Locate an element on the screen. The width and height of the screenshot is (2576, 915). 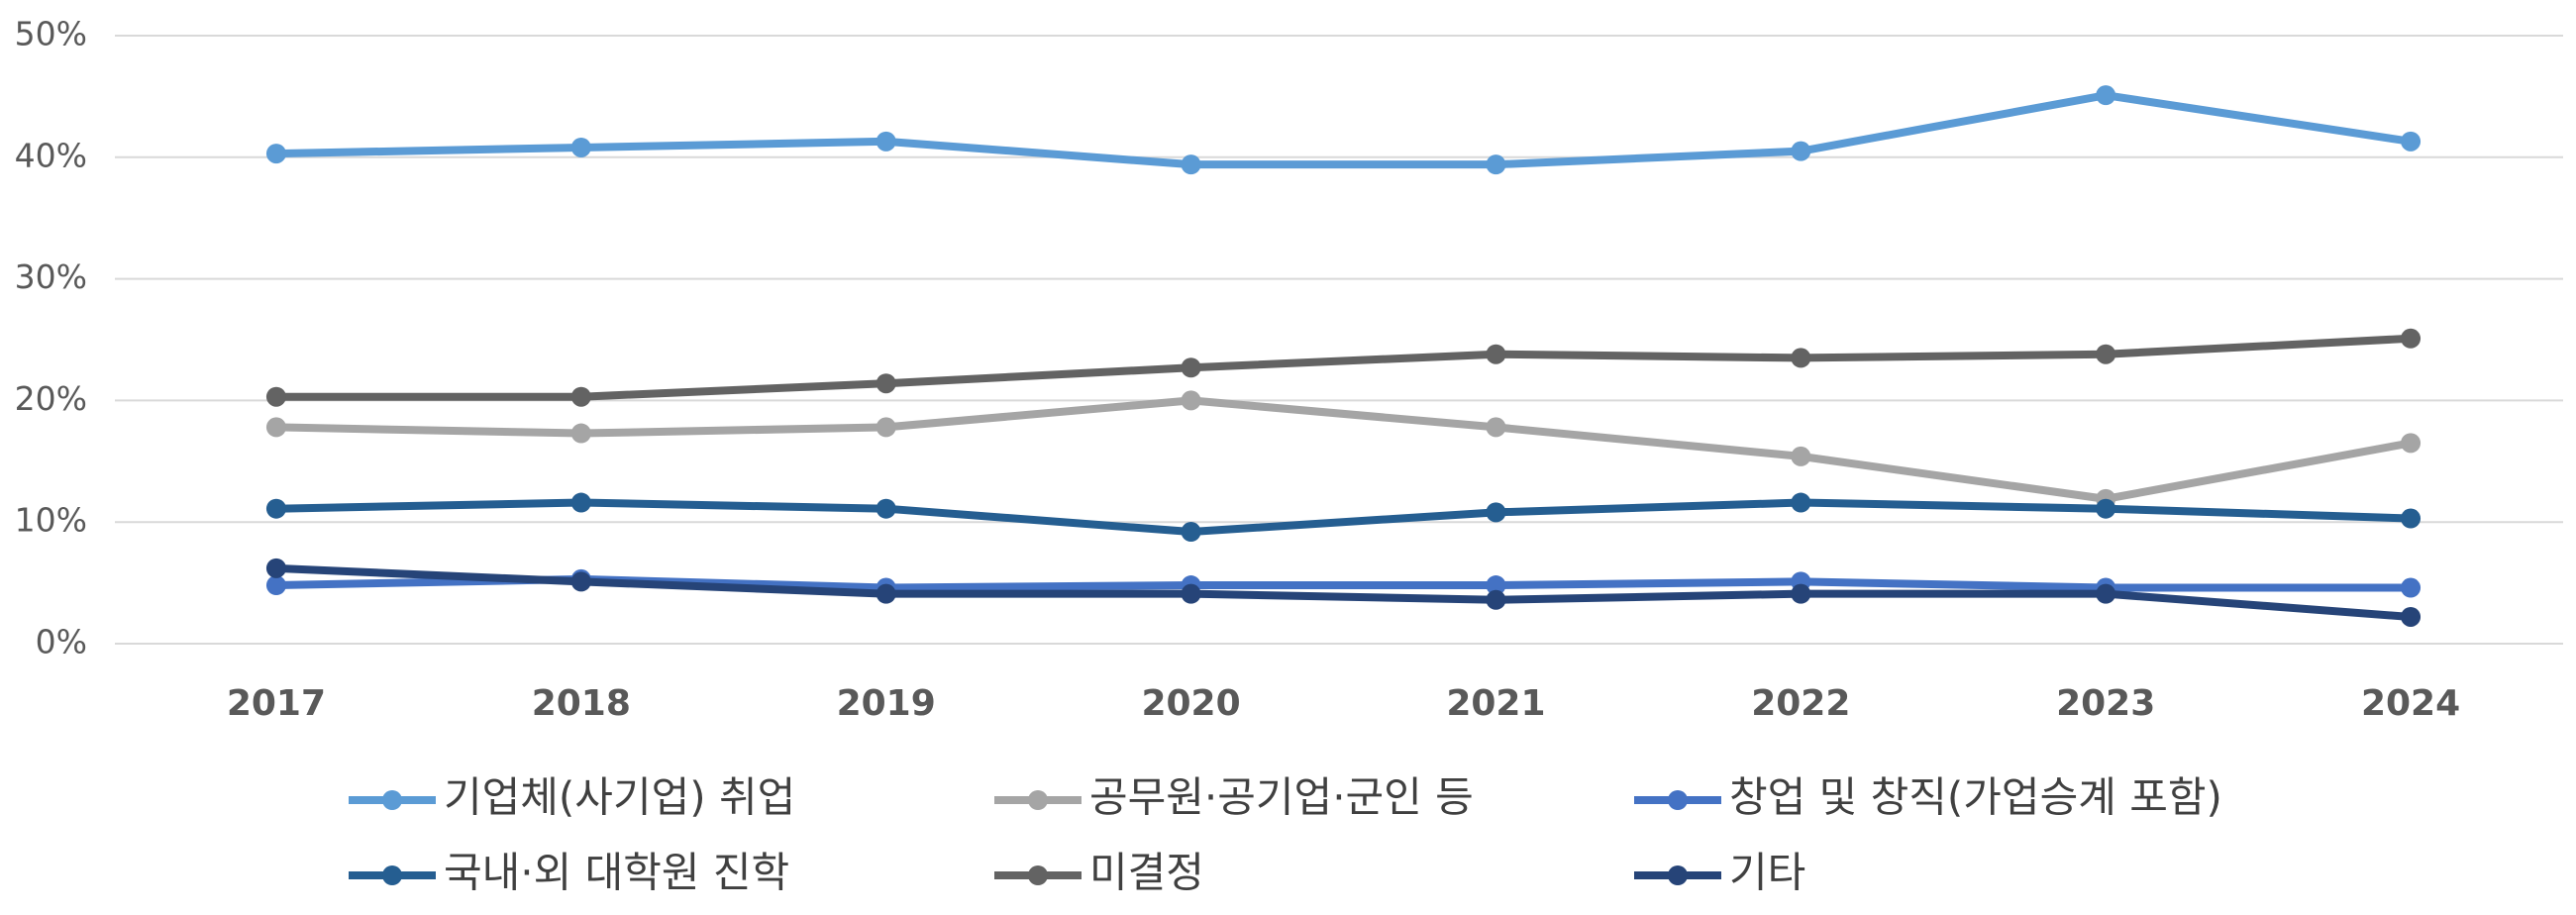
y-tick-label: 40% is located at coordinates (51, 155).